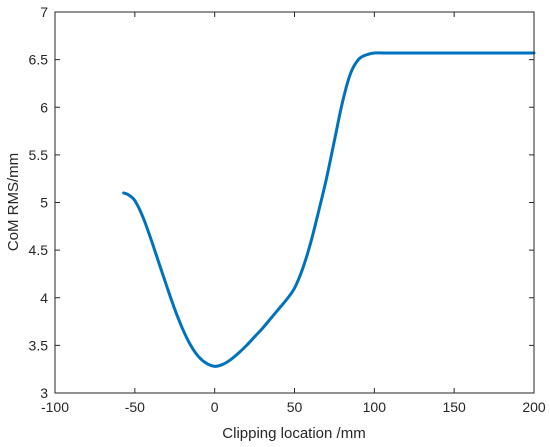 This screenshot has width=550, height=447. Describe the element at coordinates (44, 203) in the screenshot. I see `y-tick-label: 5` at that location.